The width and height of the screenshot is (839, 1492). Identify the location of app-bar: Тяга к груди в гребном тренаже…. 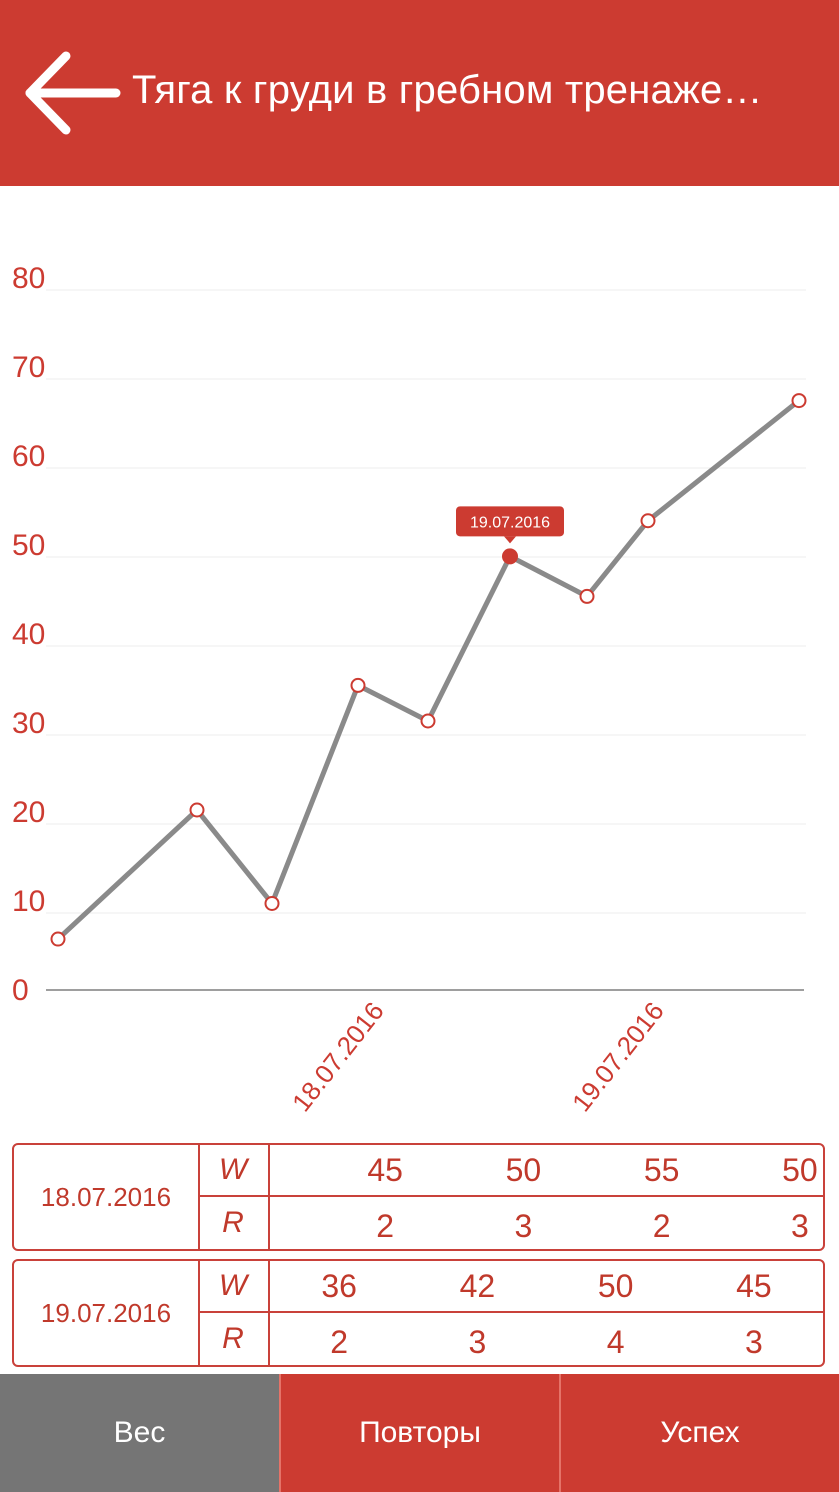
(419, 93).